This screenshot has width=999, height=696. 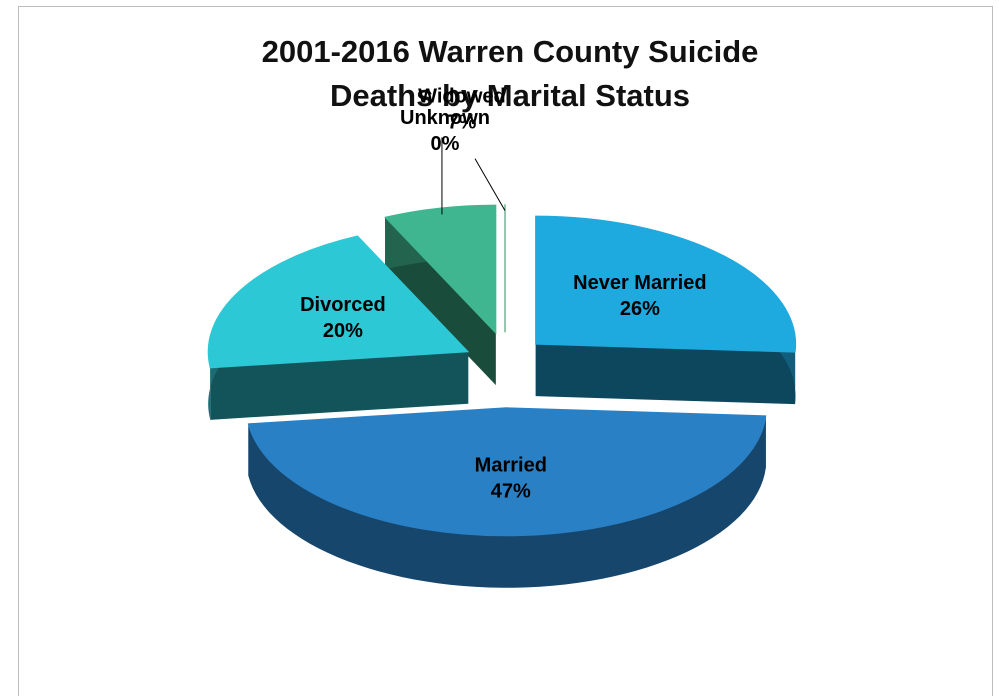 I want to click on data-label-category: Widowed, so click(x=462, y=97).